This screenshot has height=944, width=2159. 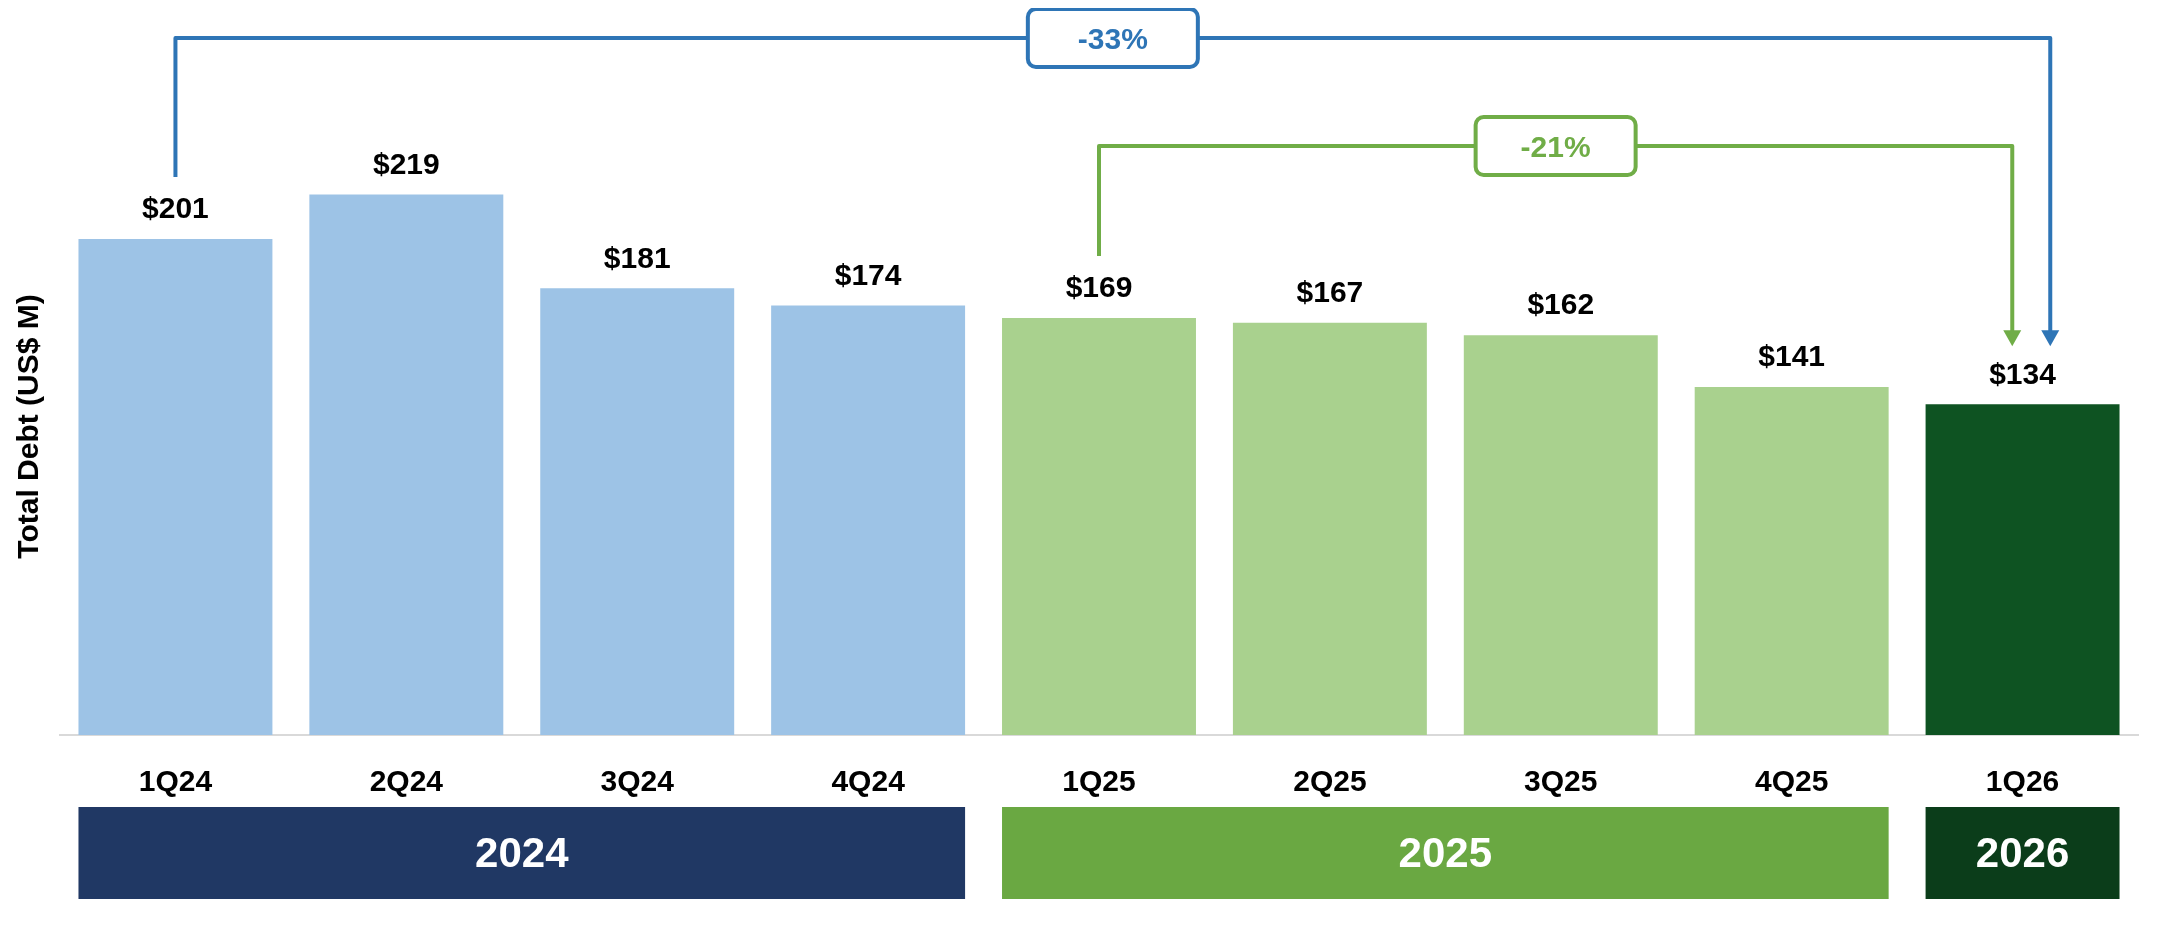 What do you see at coordinates (1792, 356) in the screenshot?
I see `data-label: $141` at bounding box center [1792, 356].